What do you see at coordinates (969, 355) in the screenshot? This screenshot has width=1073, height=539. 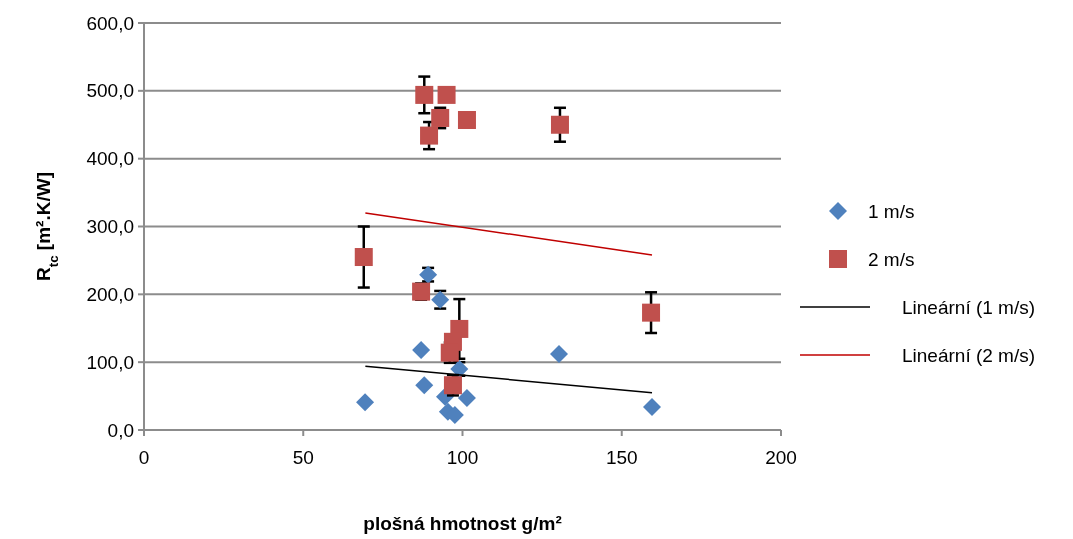 I see `legend-label: Lineární (2 m/s)` at bounding box center [969, 355].